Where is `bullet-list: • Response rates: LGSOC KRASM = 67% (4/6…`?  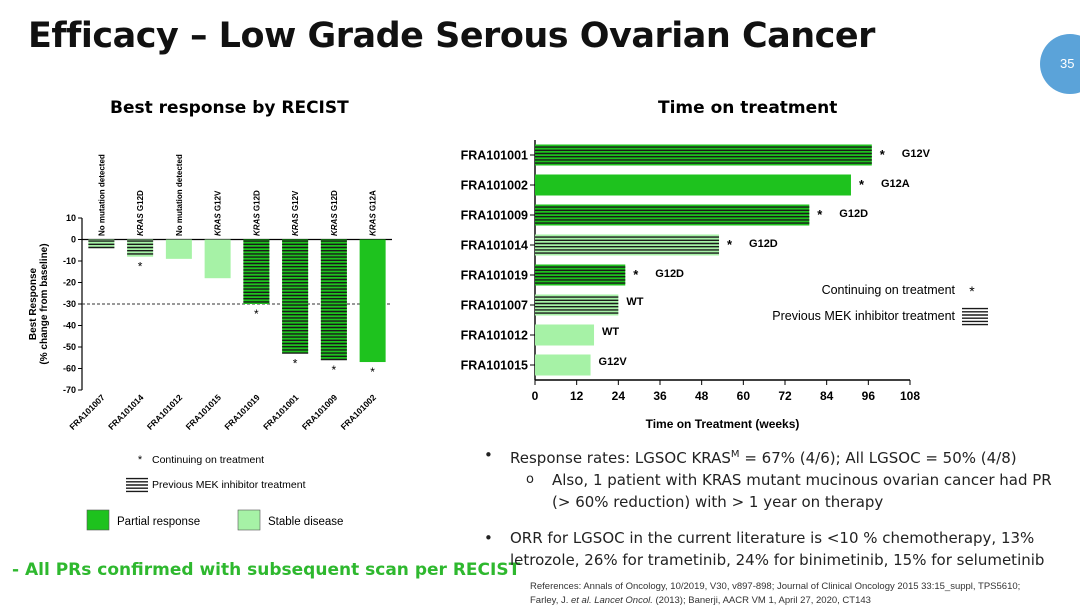 bullet-list: • Response rates: LGSOC KRASM = 67% (4/6… is located at coordinates (770, 507).